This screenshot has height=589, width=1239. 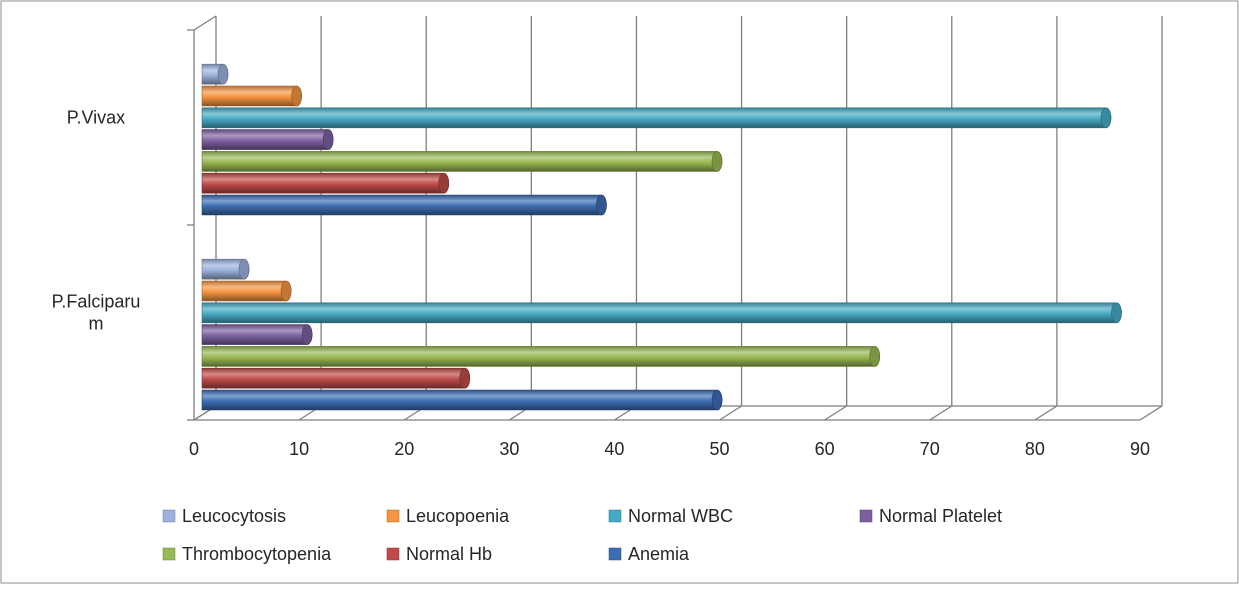 I want to click on bar-p-falciparum-normal-hb, so click(x=336, y=378).